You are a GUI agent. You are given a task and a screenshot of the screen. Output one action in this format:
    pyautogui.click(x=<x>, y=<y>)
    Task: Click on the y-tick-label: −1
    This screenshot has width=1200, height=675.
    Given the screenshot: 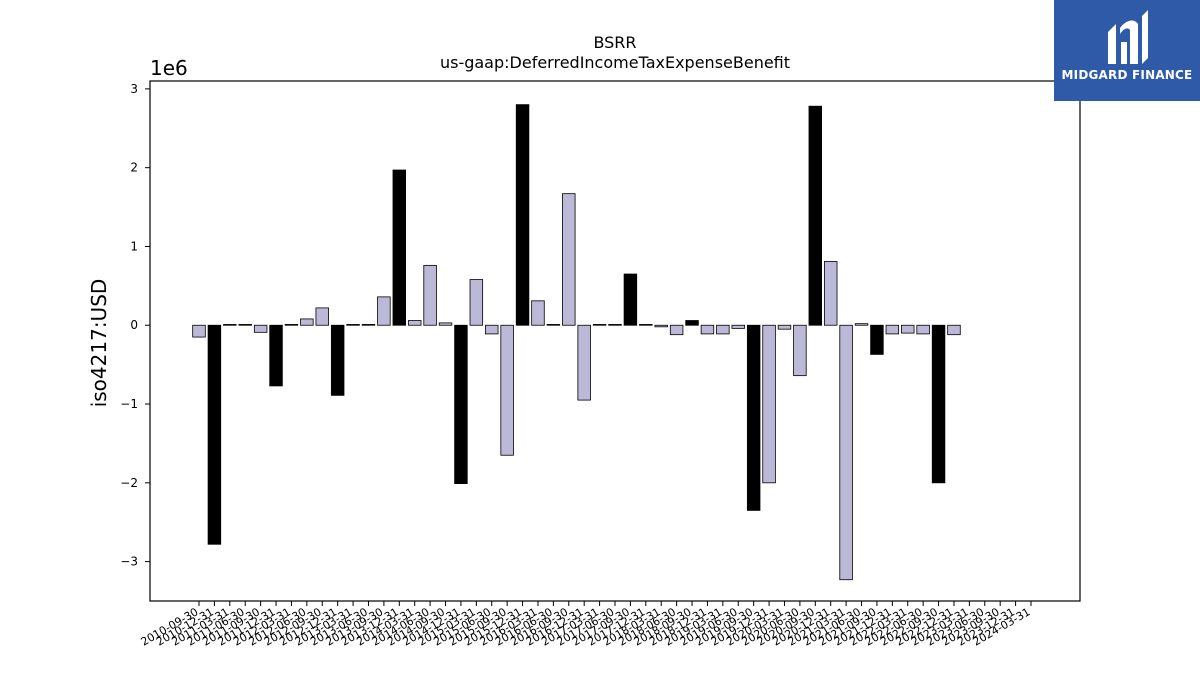 What is the action you would take?
    pyautogui.click(x=129, y=404)
    